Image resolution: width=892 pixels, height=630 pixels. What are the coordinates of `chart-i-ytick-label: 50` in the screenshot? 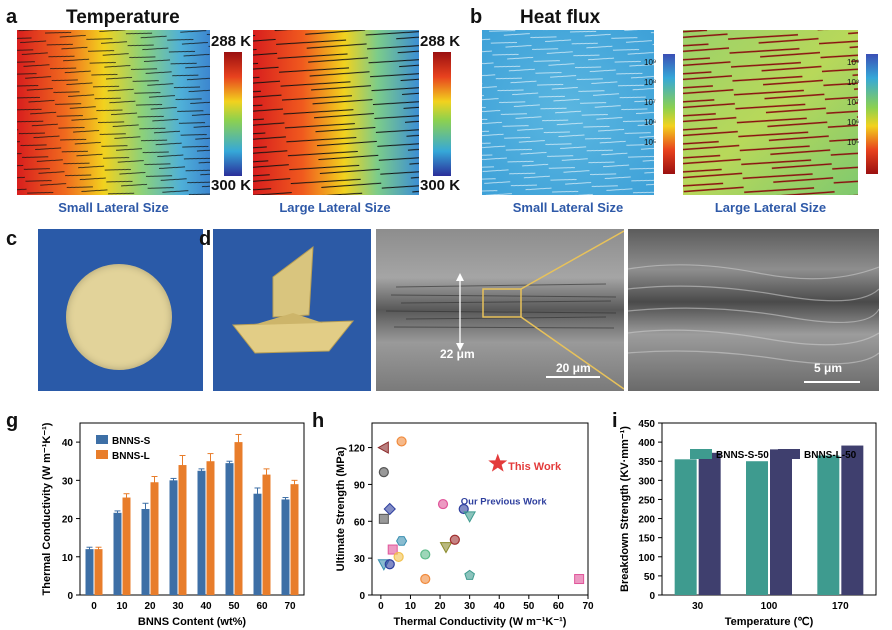 It's located at (650, 577).